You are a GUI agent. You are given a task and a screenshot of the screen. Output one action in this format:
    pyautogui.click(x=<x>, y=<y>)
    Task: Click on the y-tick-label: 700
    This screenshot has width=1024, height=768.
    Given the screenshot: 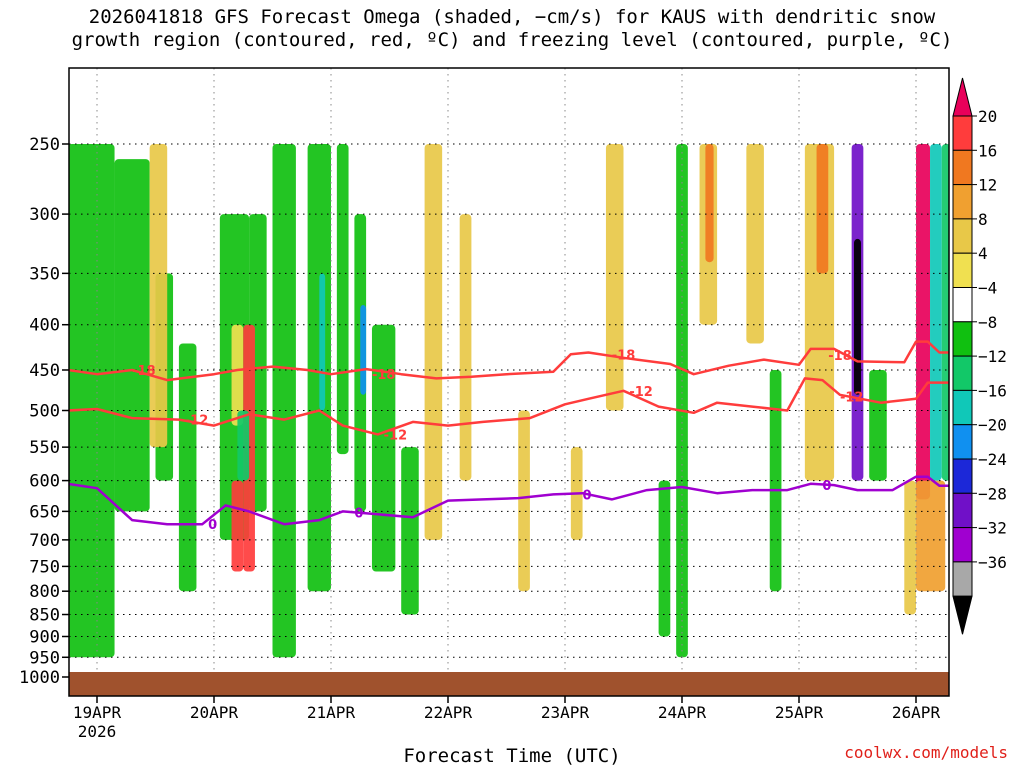 What is the action you would take?
    pyautogui.click(x=44, y=541)
    